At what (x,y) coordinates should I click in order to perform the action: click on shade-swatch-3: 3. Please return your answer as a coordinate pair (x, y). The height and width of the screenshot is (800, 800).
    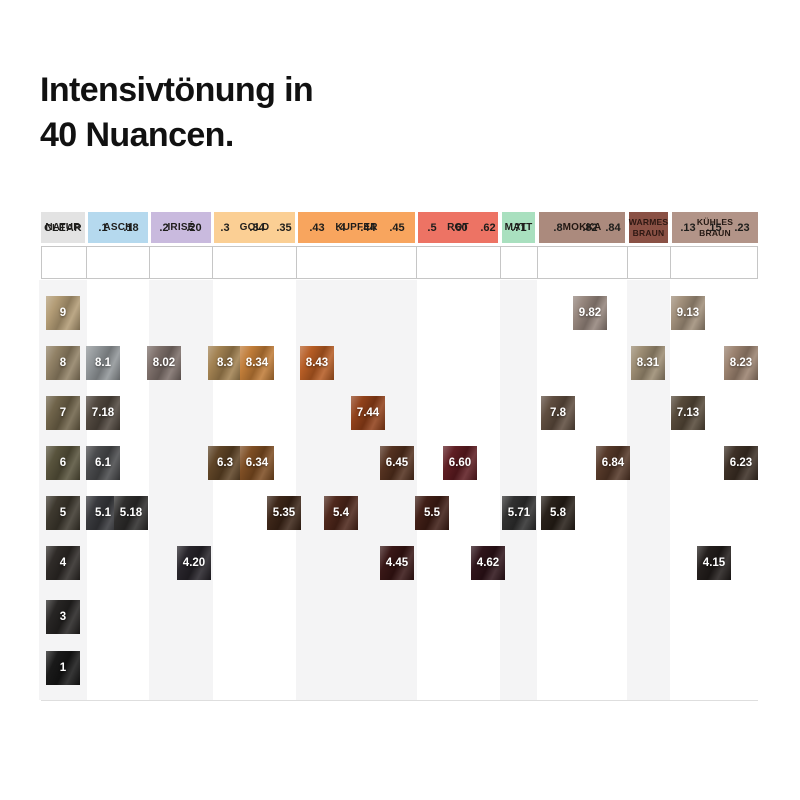
    Looking at the image, I should click on (63, 617).